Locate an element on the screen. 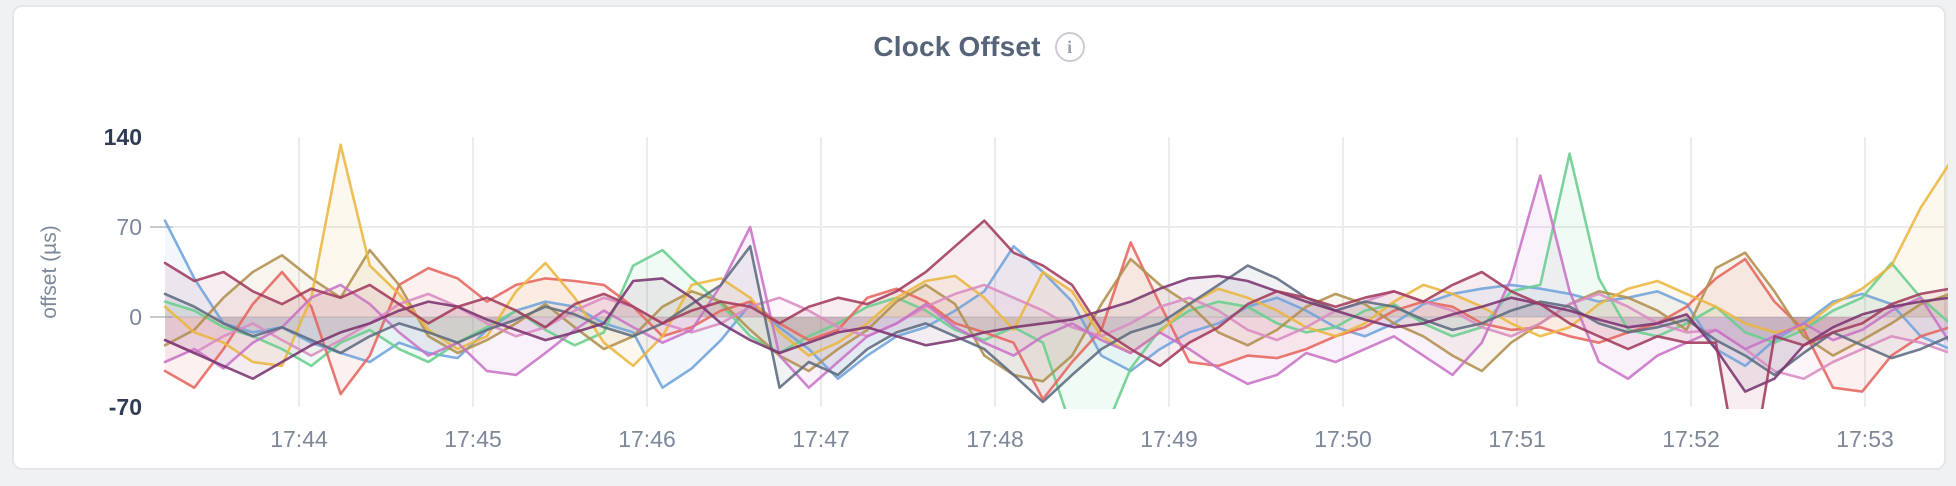  x-tick-label: 17:51 is located at coordinates (1517, 439).